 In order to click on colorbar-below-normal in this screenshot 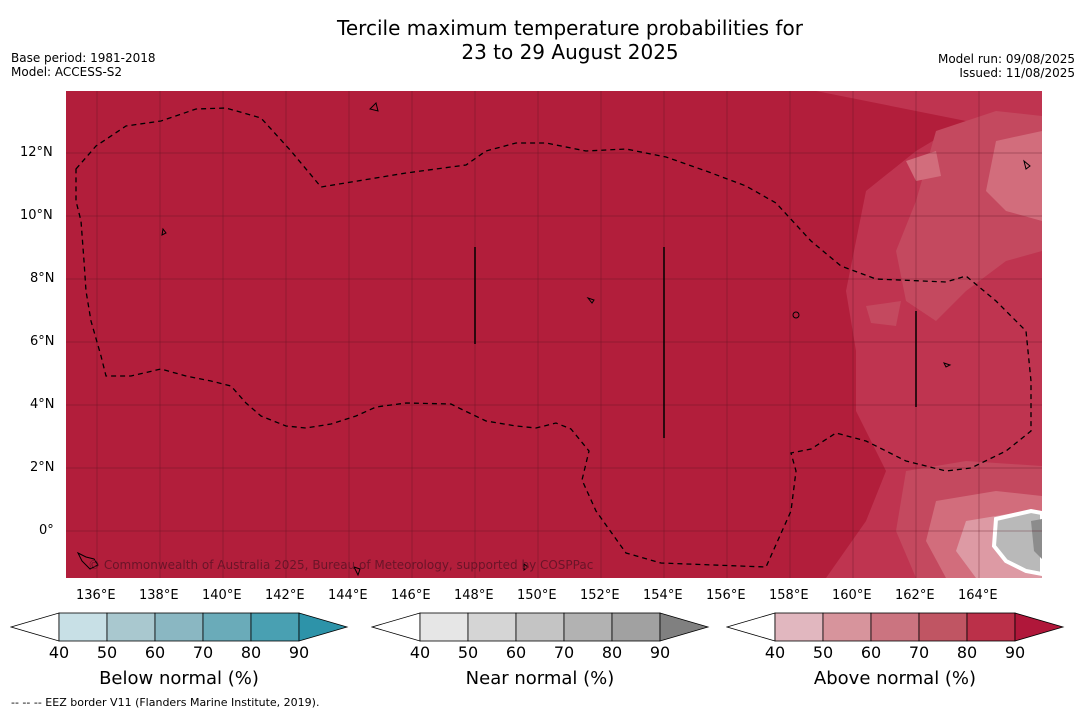, I will do `click(179, 627)`.